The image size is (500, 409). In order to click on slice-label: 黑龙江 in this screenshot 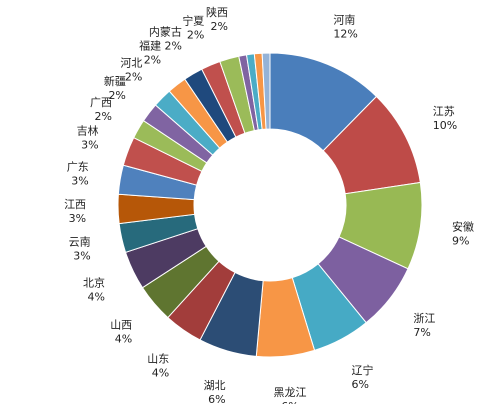, I will do `click(290, 392)`.